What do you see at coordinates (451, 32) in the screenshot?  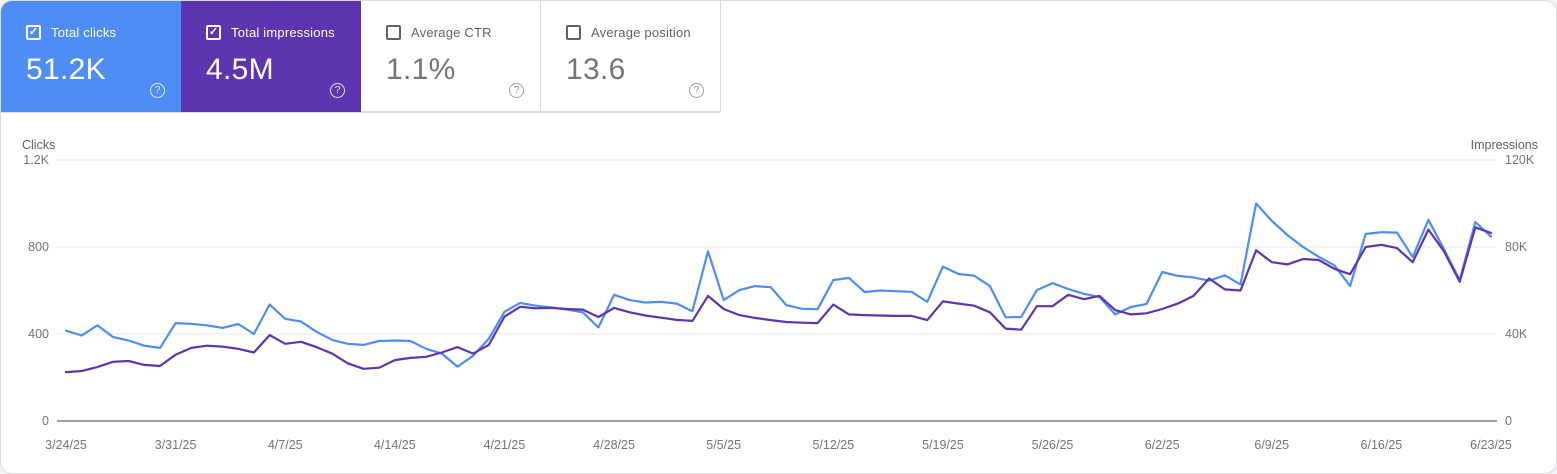 I see `card-label: Average CTR` at bounding box center [451, 32].